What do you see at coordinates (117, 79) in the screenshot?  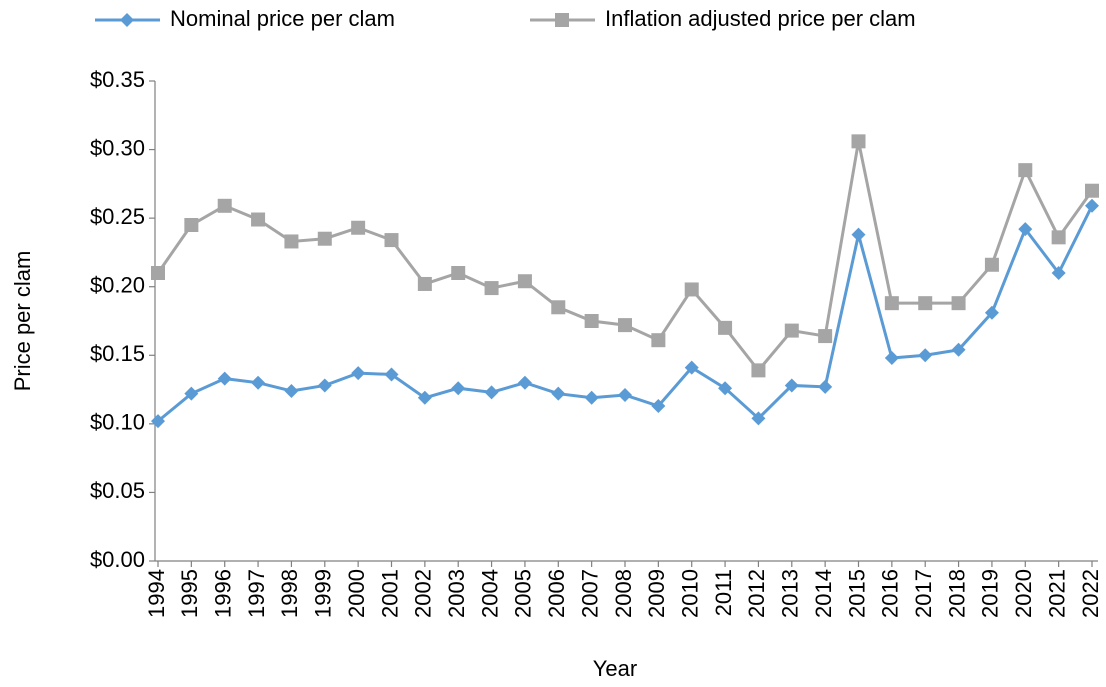 I see `y-tick-label: $0.35` at bounding box center [117, 79].